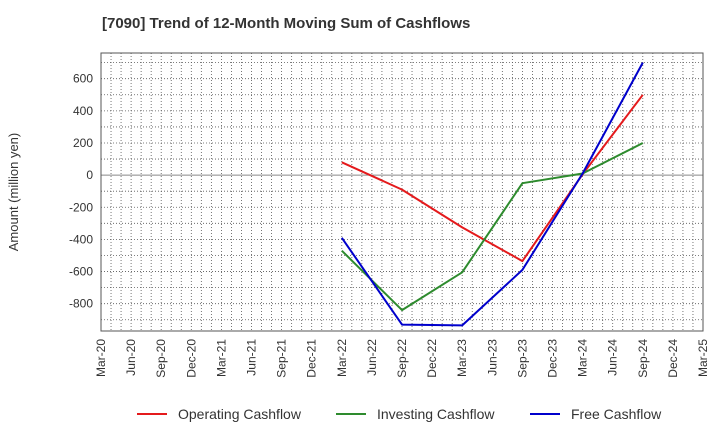 The image size is (720, 440). I want to click on x-tick-label: Jun-23, so click(492, 357).